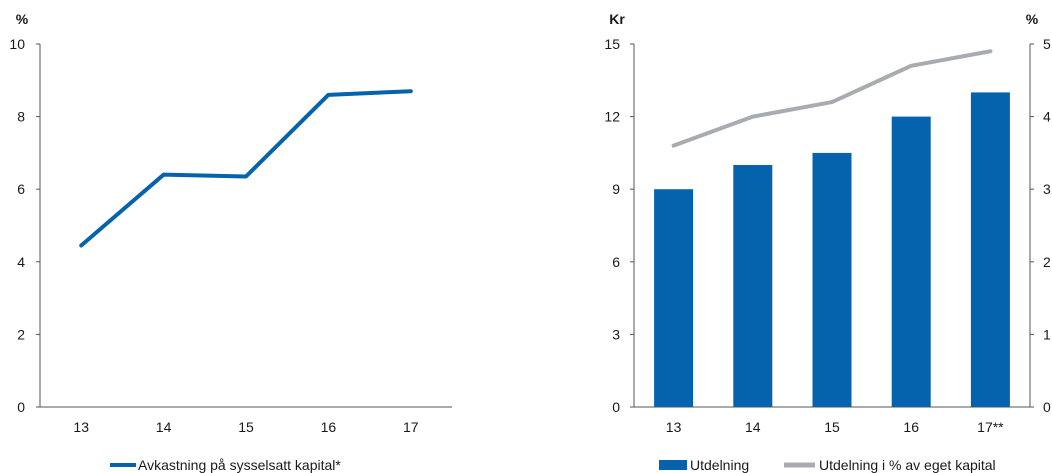 This screenshot has width=1052, height=473. Describe the element at coordinates (1047, 189) in the screenshot. I see `right-y-tick-label-right: 3` at that location.